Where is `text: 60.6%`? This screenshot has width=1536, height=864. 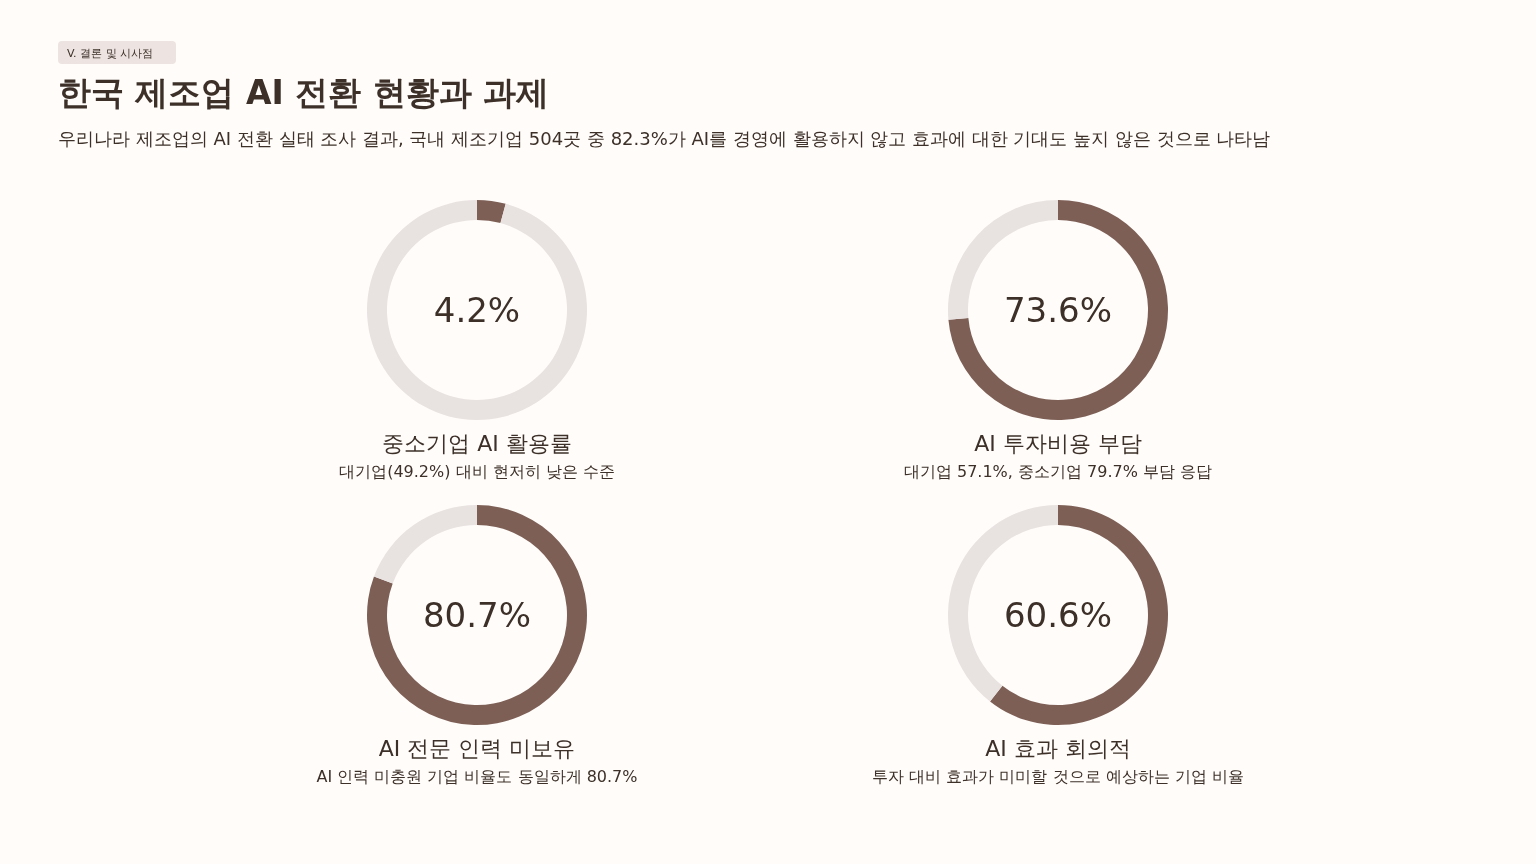 text: 60.6% is located at coordinates (1058, 615).